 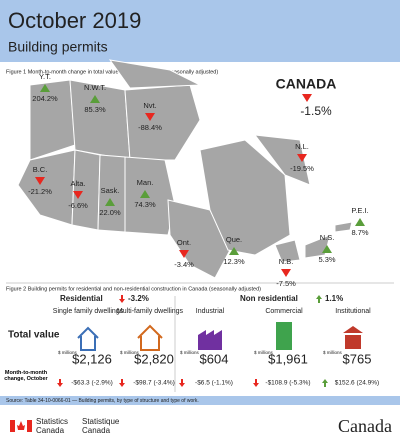 I want to click on region-value: 8.7%, so click(x=359, y=232).